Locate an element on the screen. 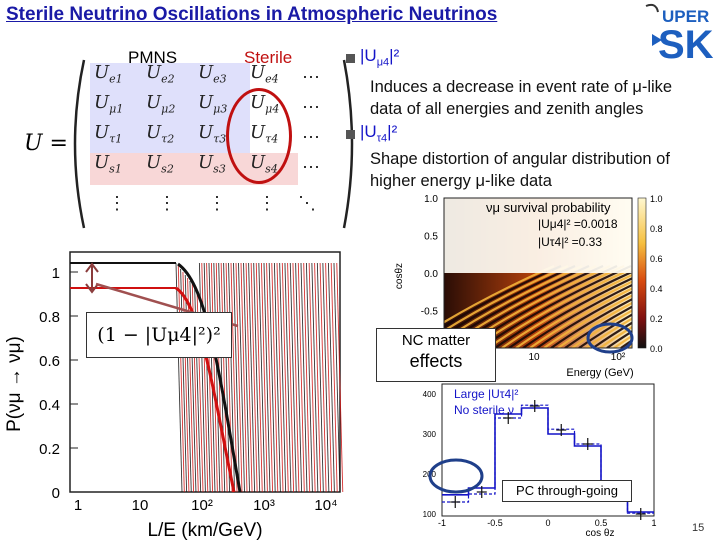 The height and width of the screenshot is (540, 720). y-tick: 400 is located at coordinates (430, 394).